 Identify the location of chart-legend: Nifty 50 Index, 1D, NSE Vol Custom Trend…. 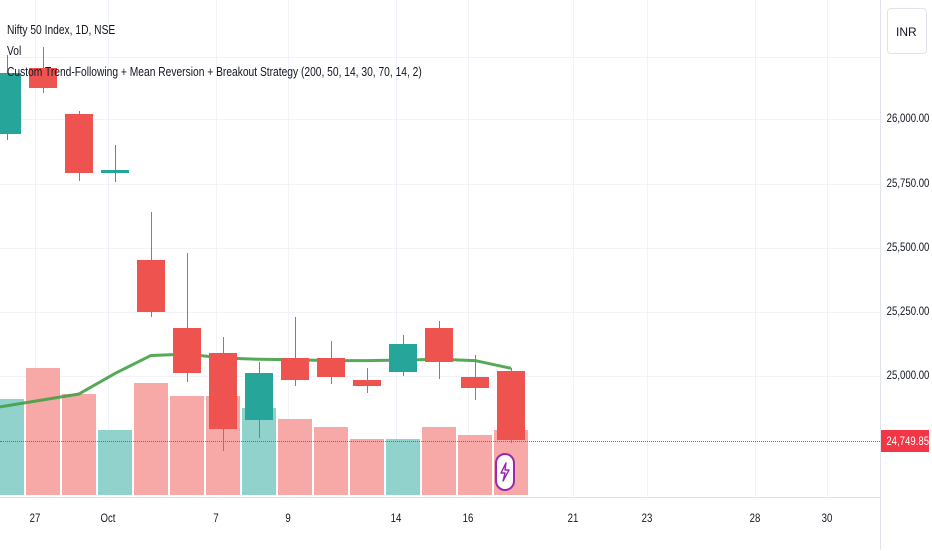
(260, 51).